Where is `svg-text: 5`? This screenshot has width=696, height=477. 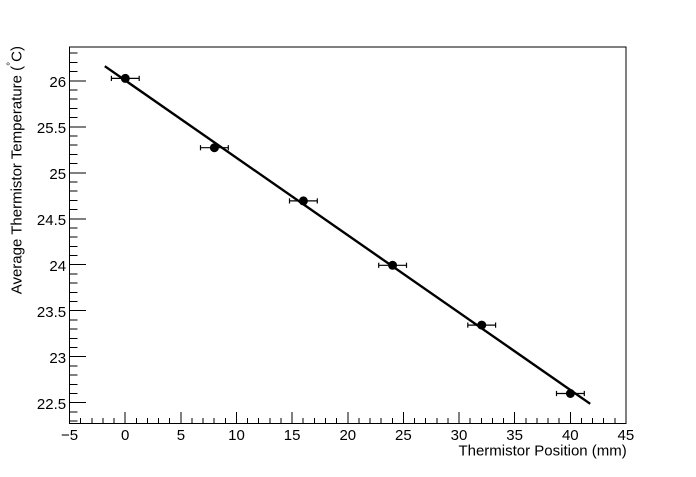
svg-text: 5 is located at coordinates (181, 435).